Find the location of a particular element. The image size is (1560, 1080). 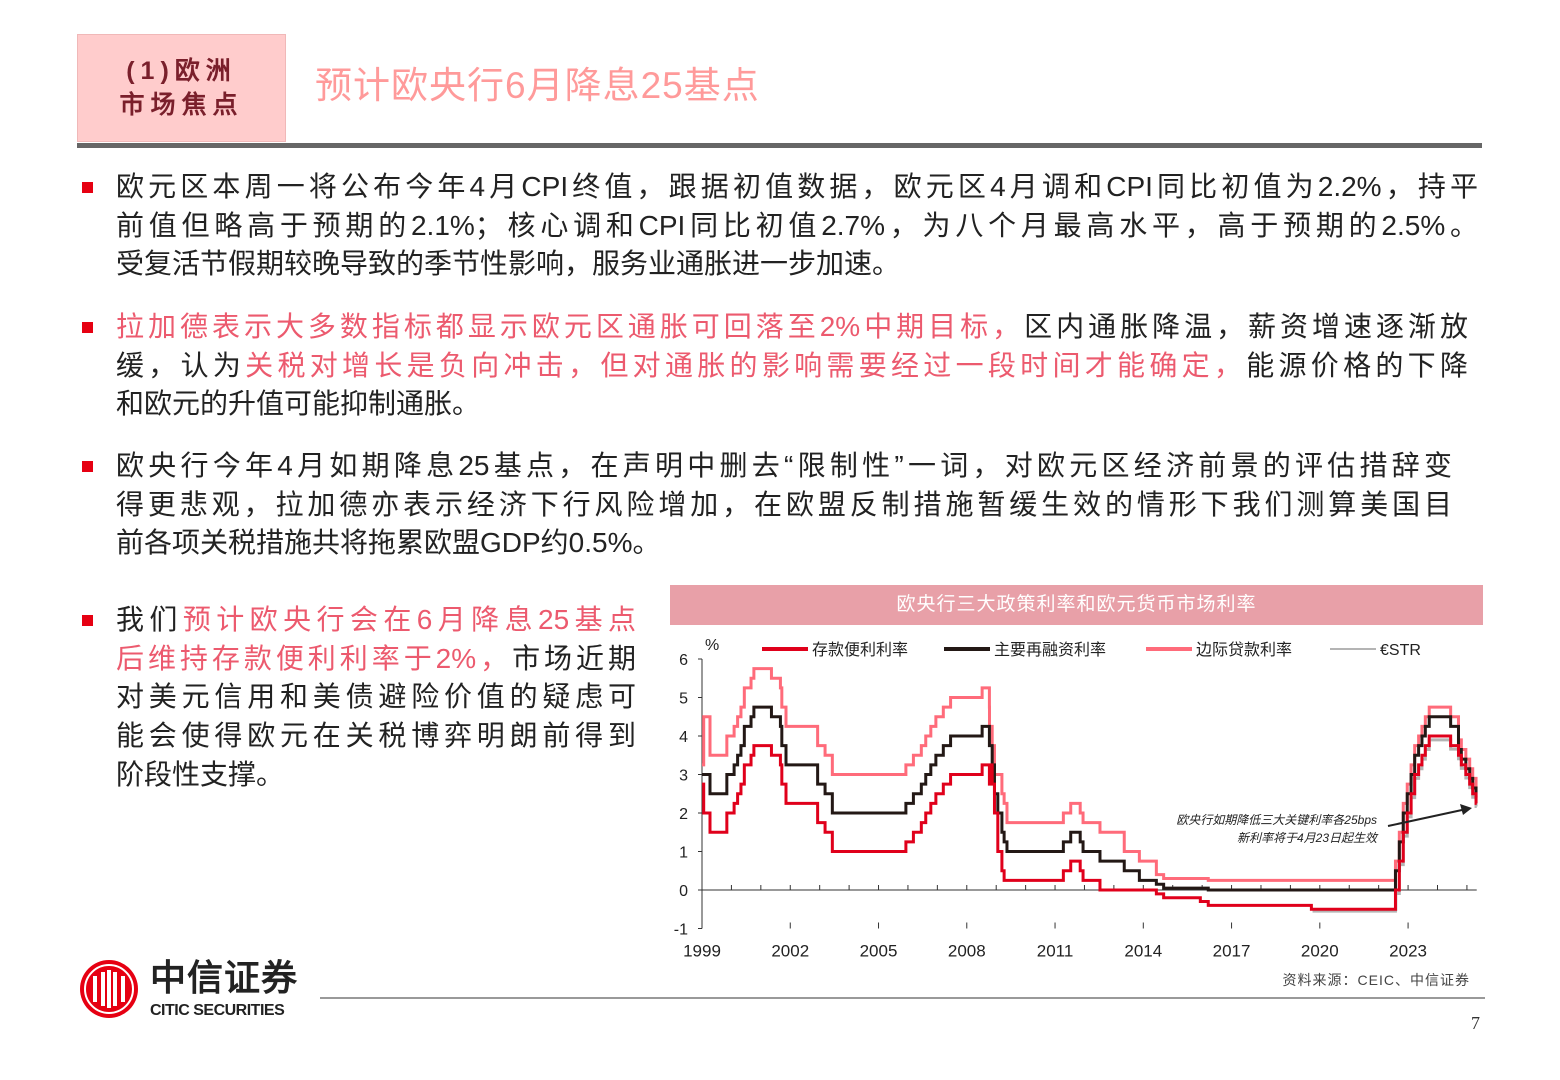

x-tick-label: 1999 is located at coordinates (702, 951).